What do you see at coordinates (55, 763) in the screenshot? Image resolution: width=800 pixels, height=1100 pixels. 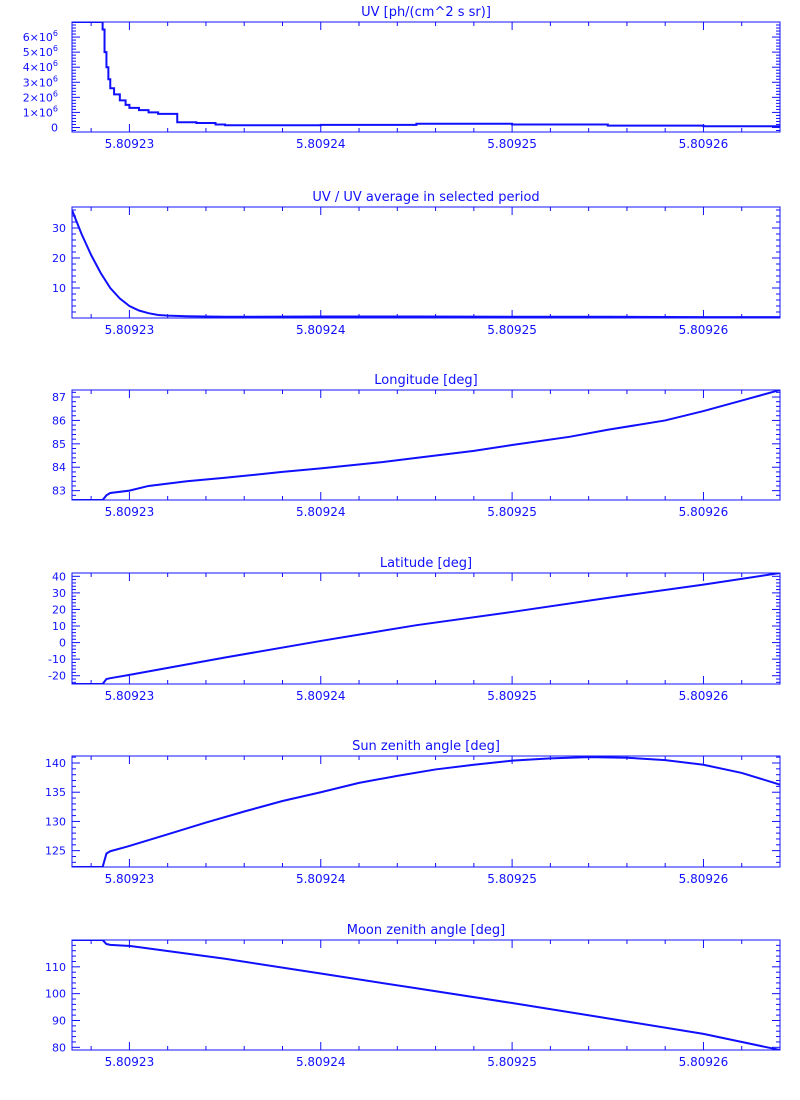 I see `y-tick-label: 140` at bounding box center [55, 763].